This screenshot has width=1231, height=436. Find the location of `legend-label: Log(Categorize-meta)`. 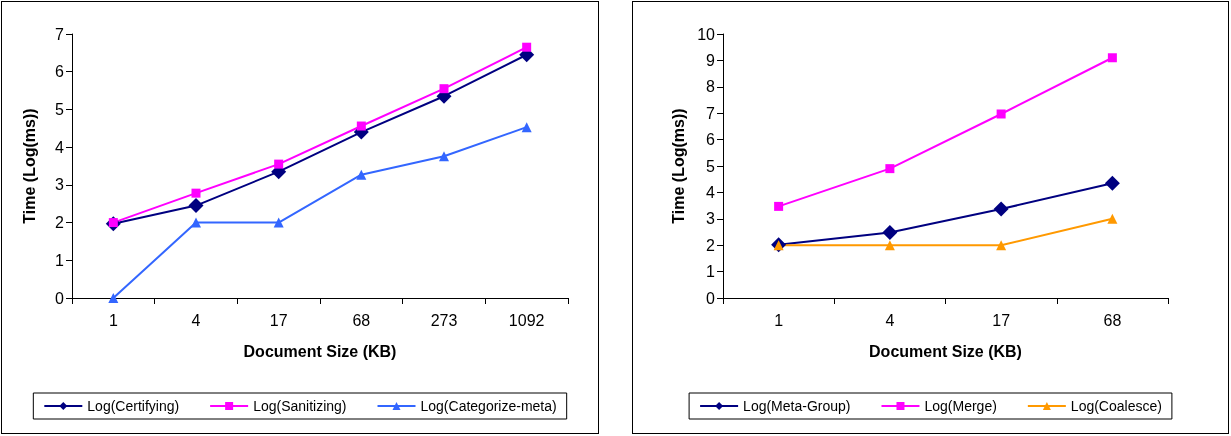

legend-label: Log(Categorize-meta) is located at coordinates (488, 406).